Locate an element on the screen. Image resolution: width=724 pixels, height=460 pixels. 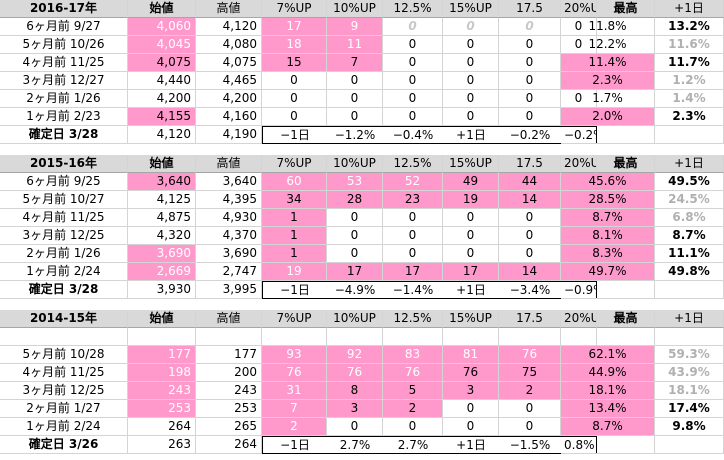
max-cell: 2.3% is located at coordinates (608, 81).